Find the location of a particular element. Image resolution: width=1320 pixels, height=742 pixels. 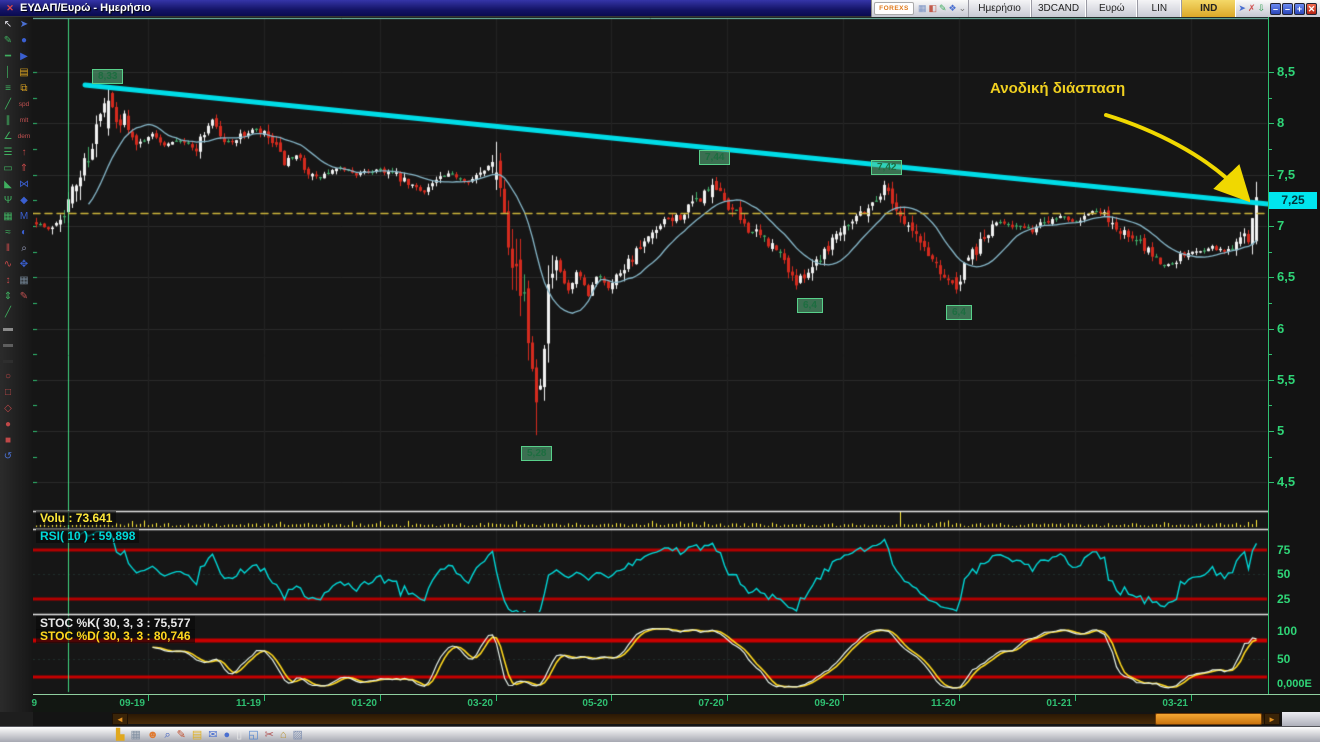

x-axis-label: 09-20 is located at coordinates (827, 703).